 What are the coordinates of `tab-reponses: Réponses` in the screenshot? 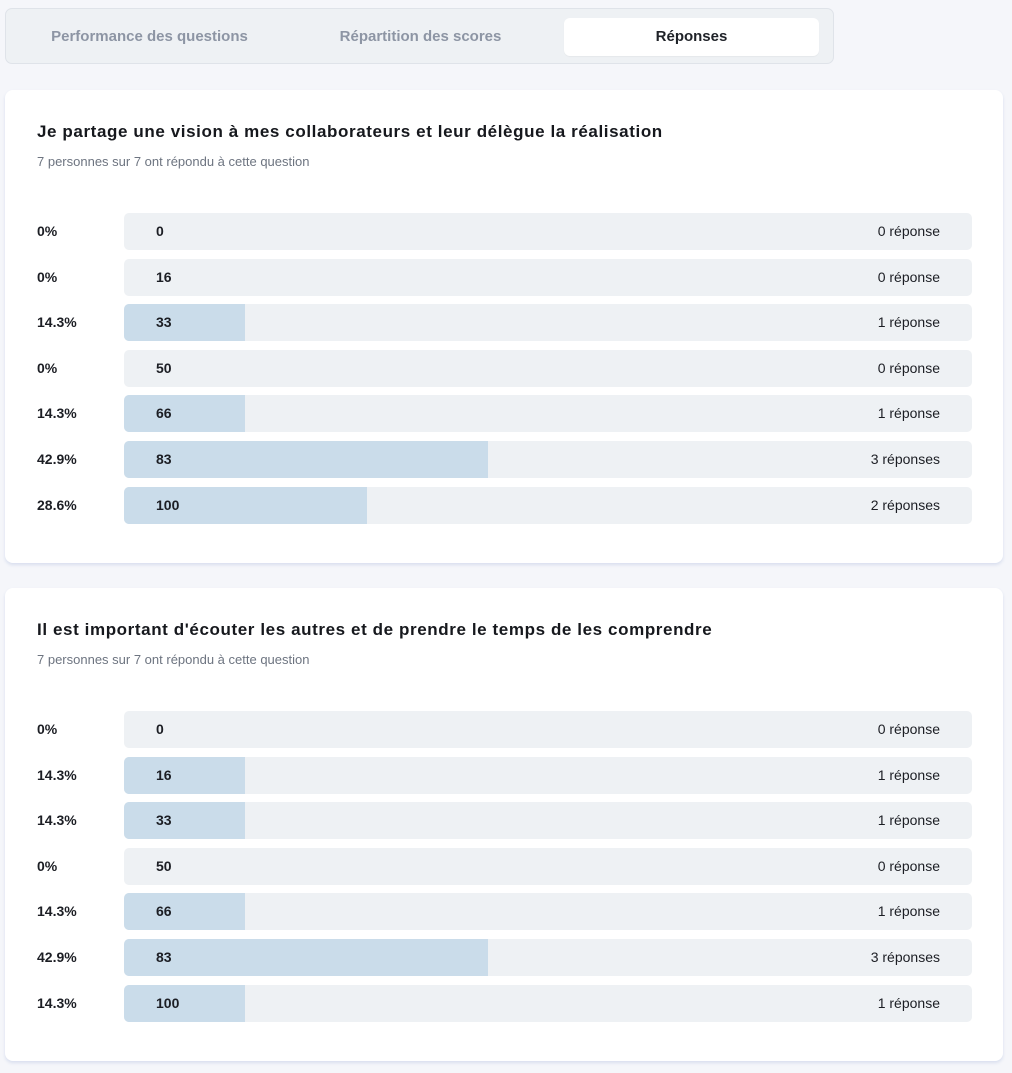 It's located at (691, 37).